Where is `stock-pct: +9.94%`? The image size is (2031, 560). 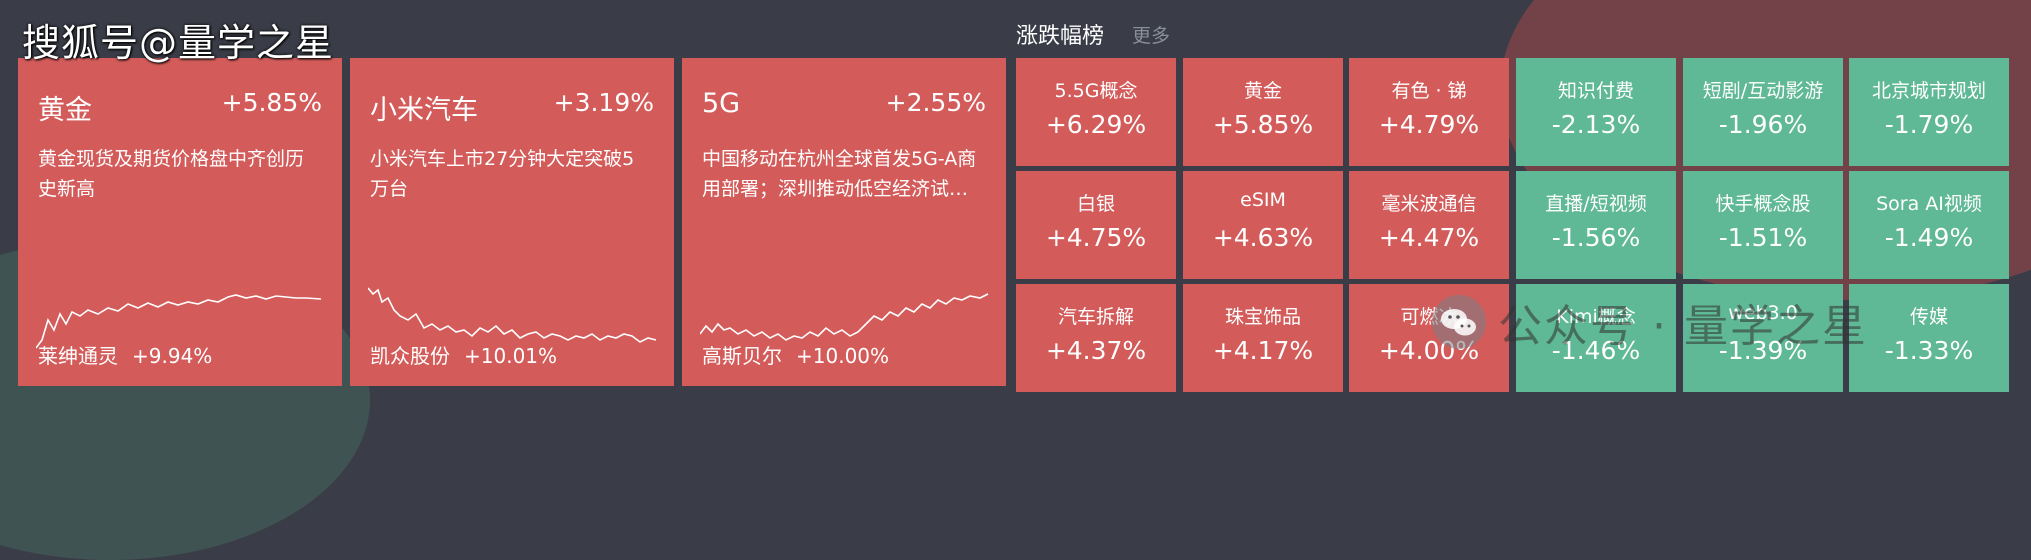
stock-pct: +9.94% is located at coordinates (172, 356).